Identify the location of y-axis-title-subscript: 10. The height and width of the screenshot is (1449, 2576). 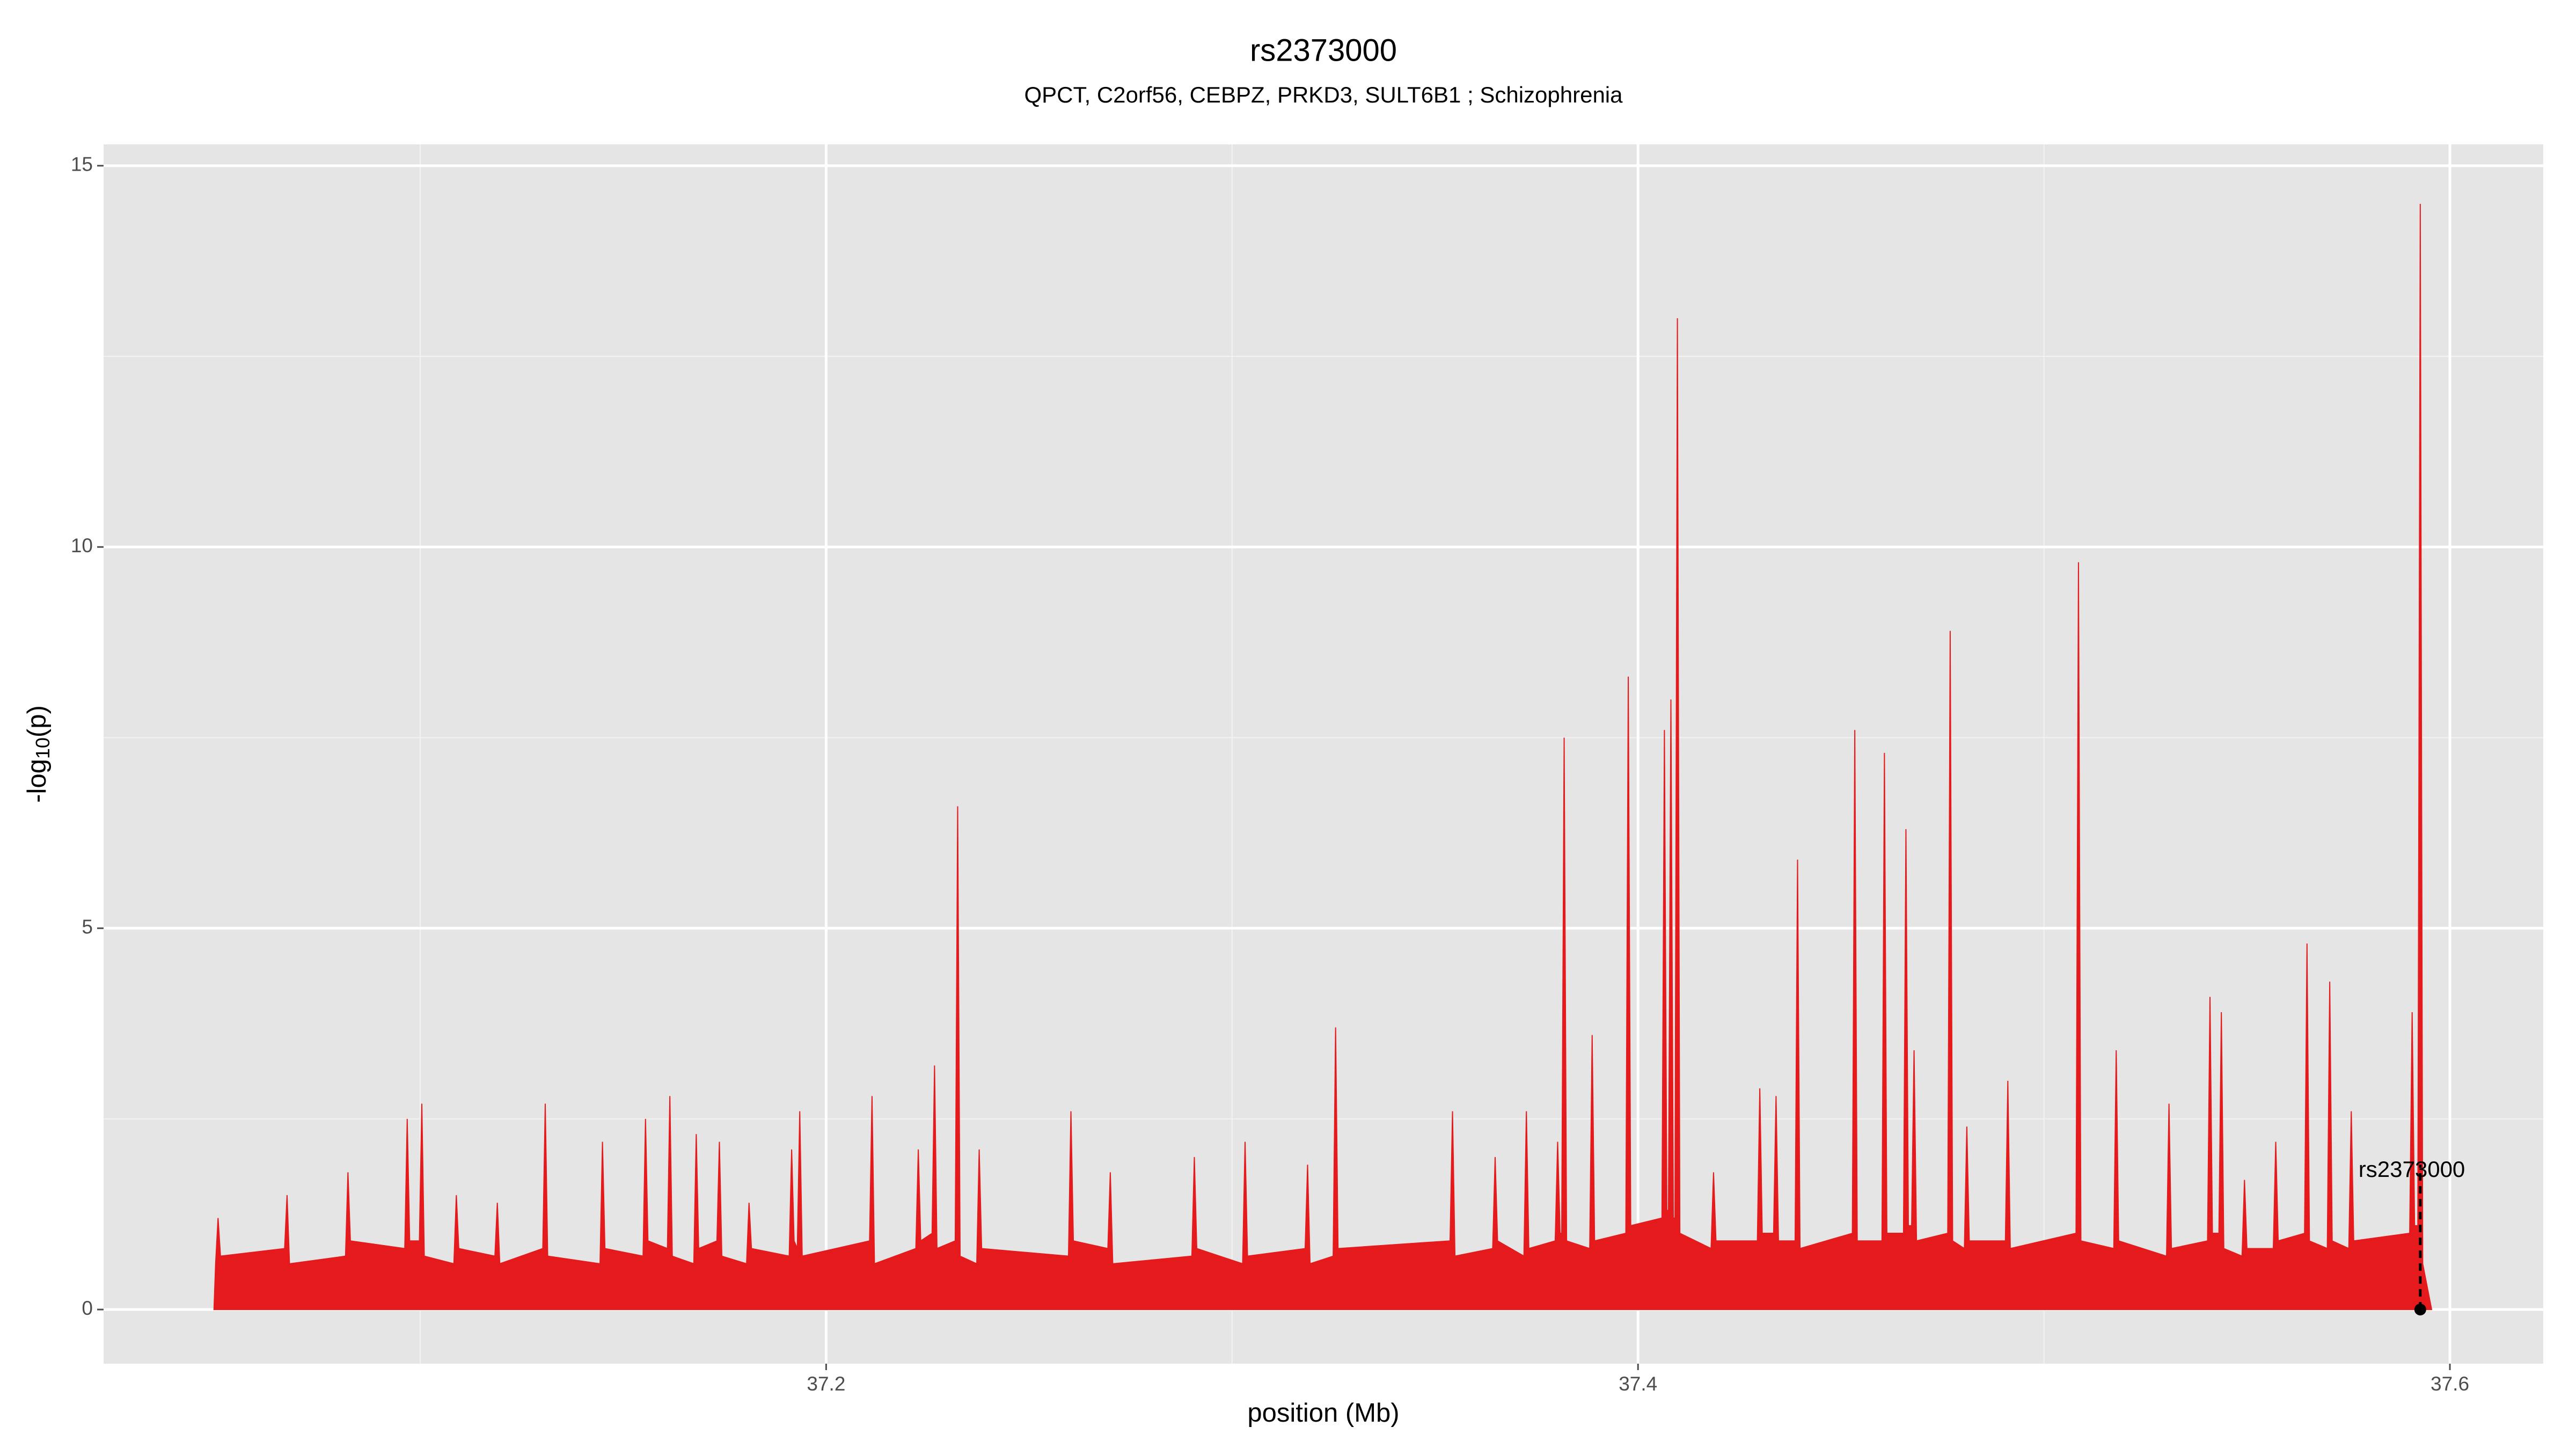
(43, 748).